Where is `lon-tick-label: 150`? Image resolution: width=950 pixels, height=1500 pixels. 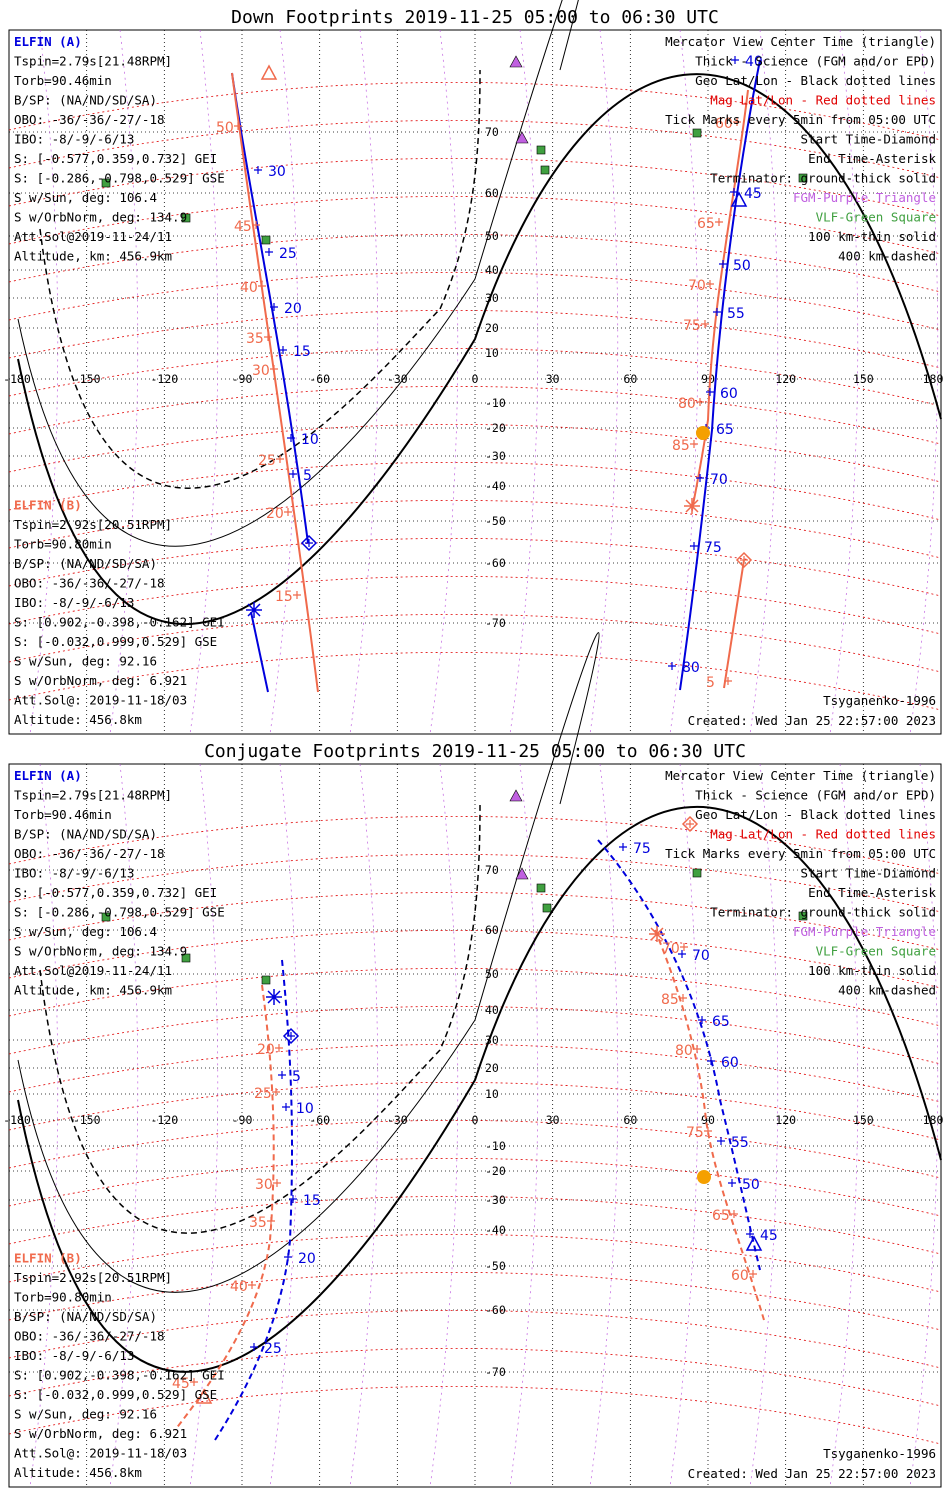
lon-tick-label: 150 is located at coordinates (863, 379).